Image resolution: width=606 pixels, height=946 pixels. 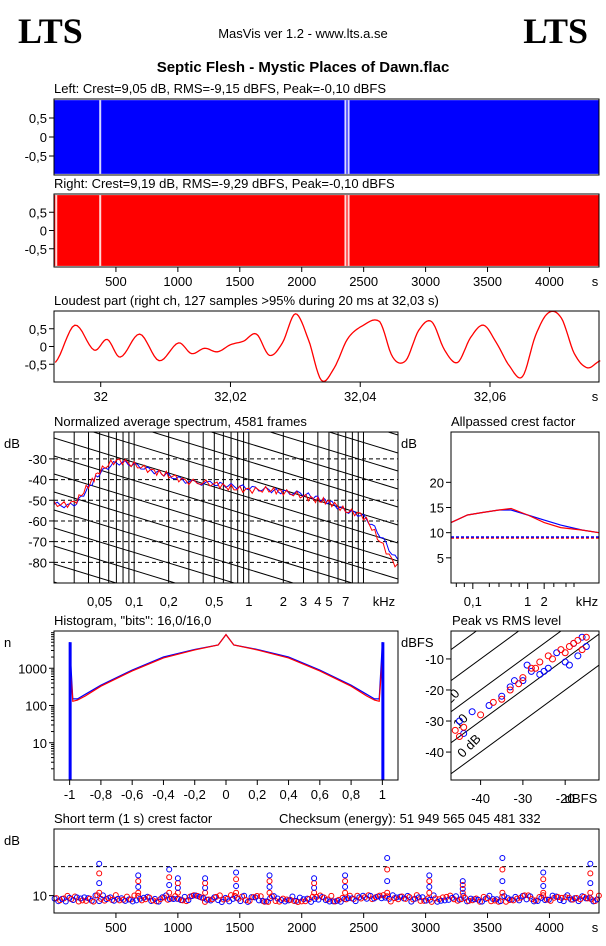 I want to click on short-term-xunit-label: s, so click(x=595, y=927).